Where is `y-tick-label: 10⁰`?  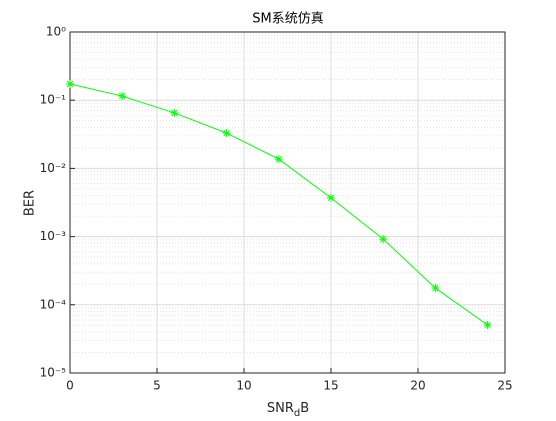 y-tick-label: 10⁰ is located at coordinates (56, 32).